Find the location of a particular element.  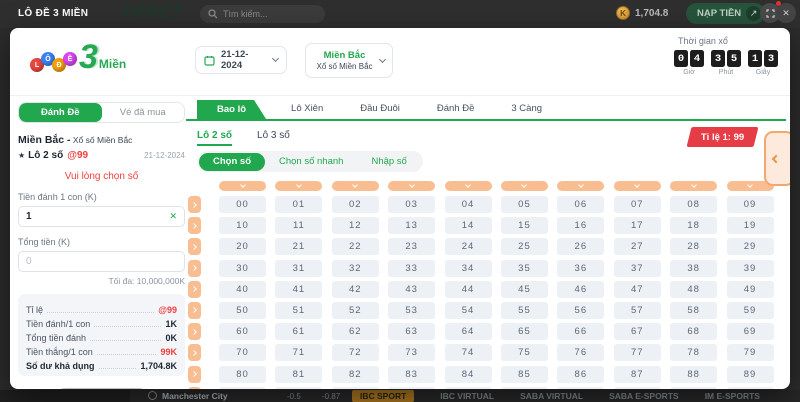

number-cell: 66 is located at coordinates (581, 332).